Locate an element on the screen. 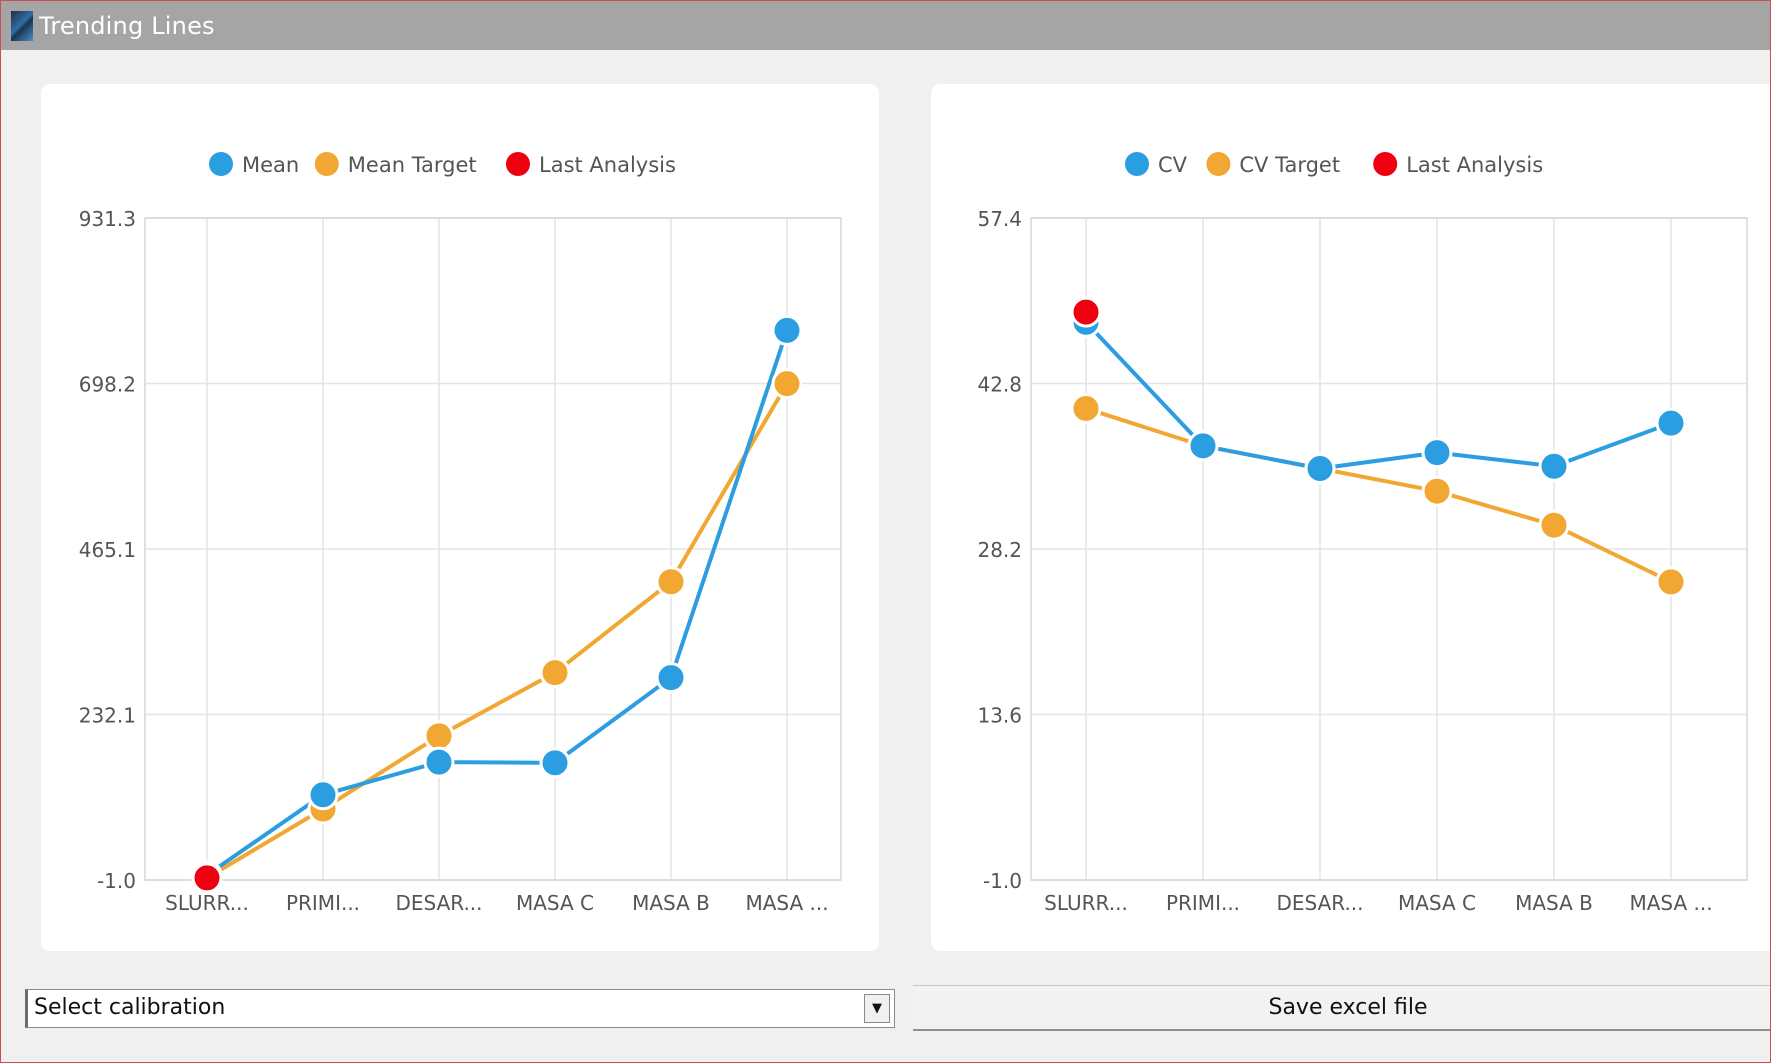 The image size is (1771, 1063). legend-label: CV is located at coordinates (1173, 165).